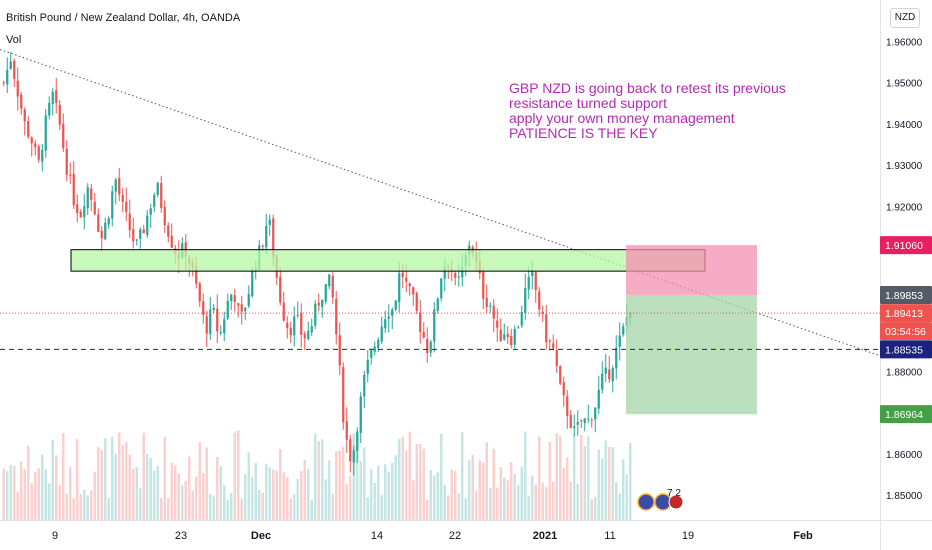  What do you see at coordinates (545, 536) in the screenshot?
I see `x-tick-label: 2021` at bounding box center [545, 536].